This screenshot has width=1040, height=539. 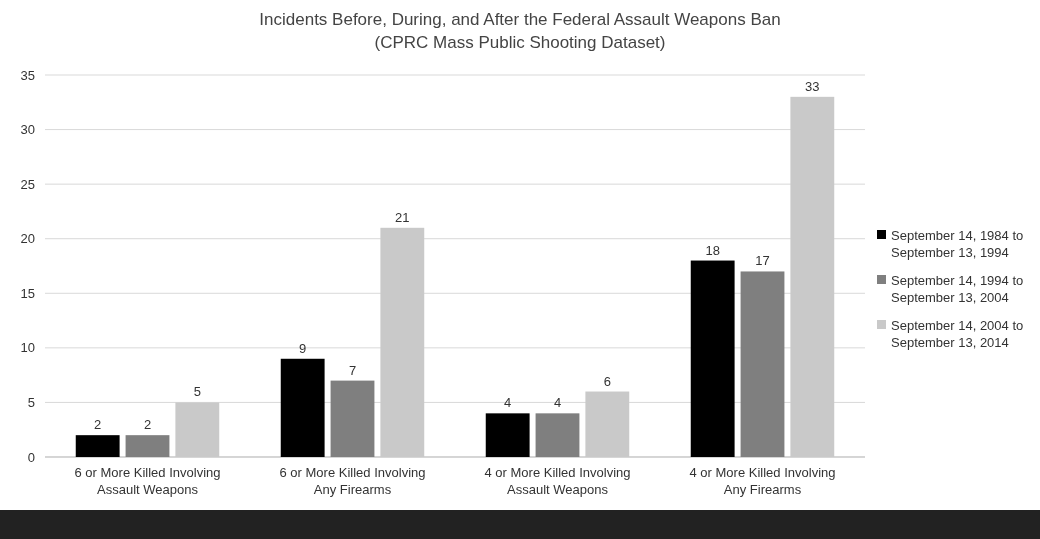 What do you see at coordinates (520, 42) in the screenshot?
I see `chart-subtitle: (CPRC Mass Public Shooting Dataset)` at bounding box center [520, 42].